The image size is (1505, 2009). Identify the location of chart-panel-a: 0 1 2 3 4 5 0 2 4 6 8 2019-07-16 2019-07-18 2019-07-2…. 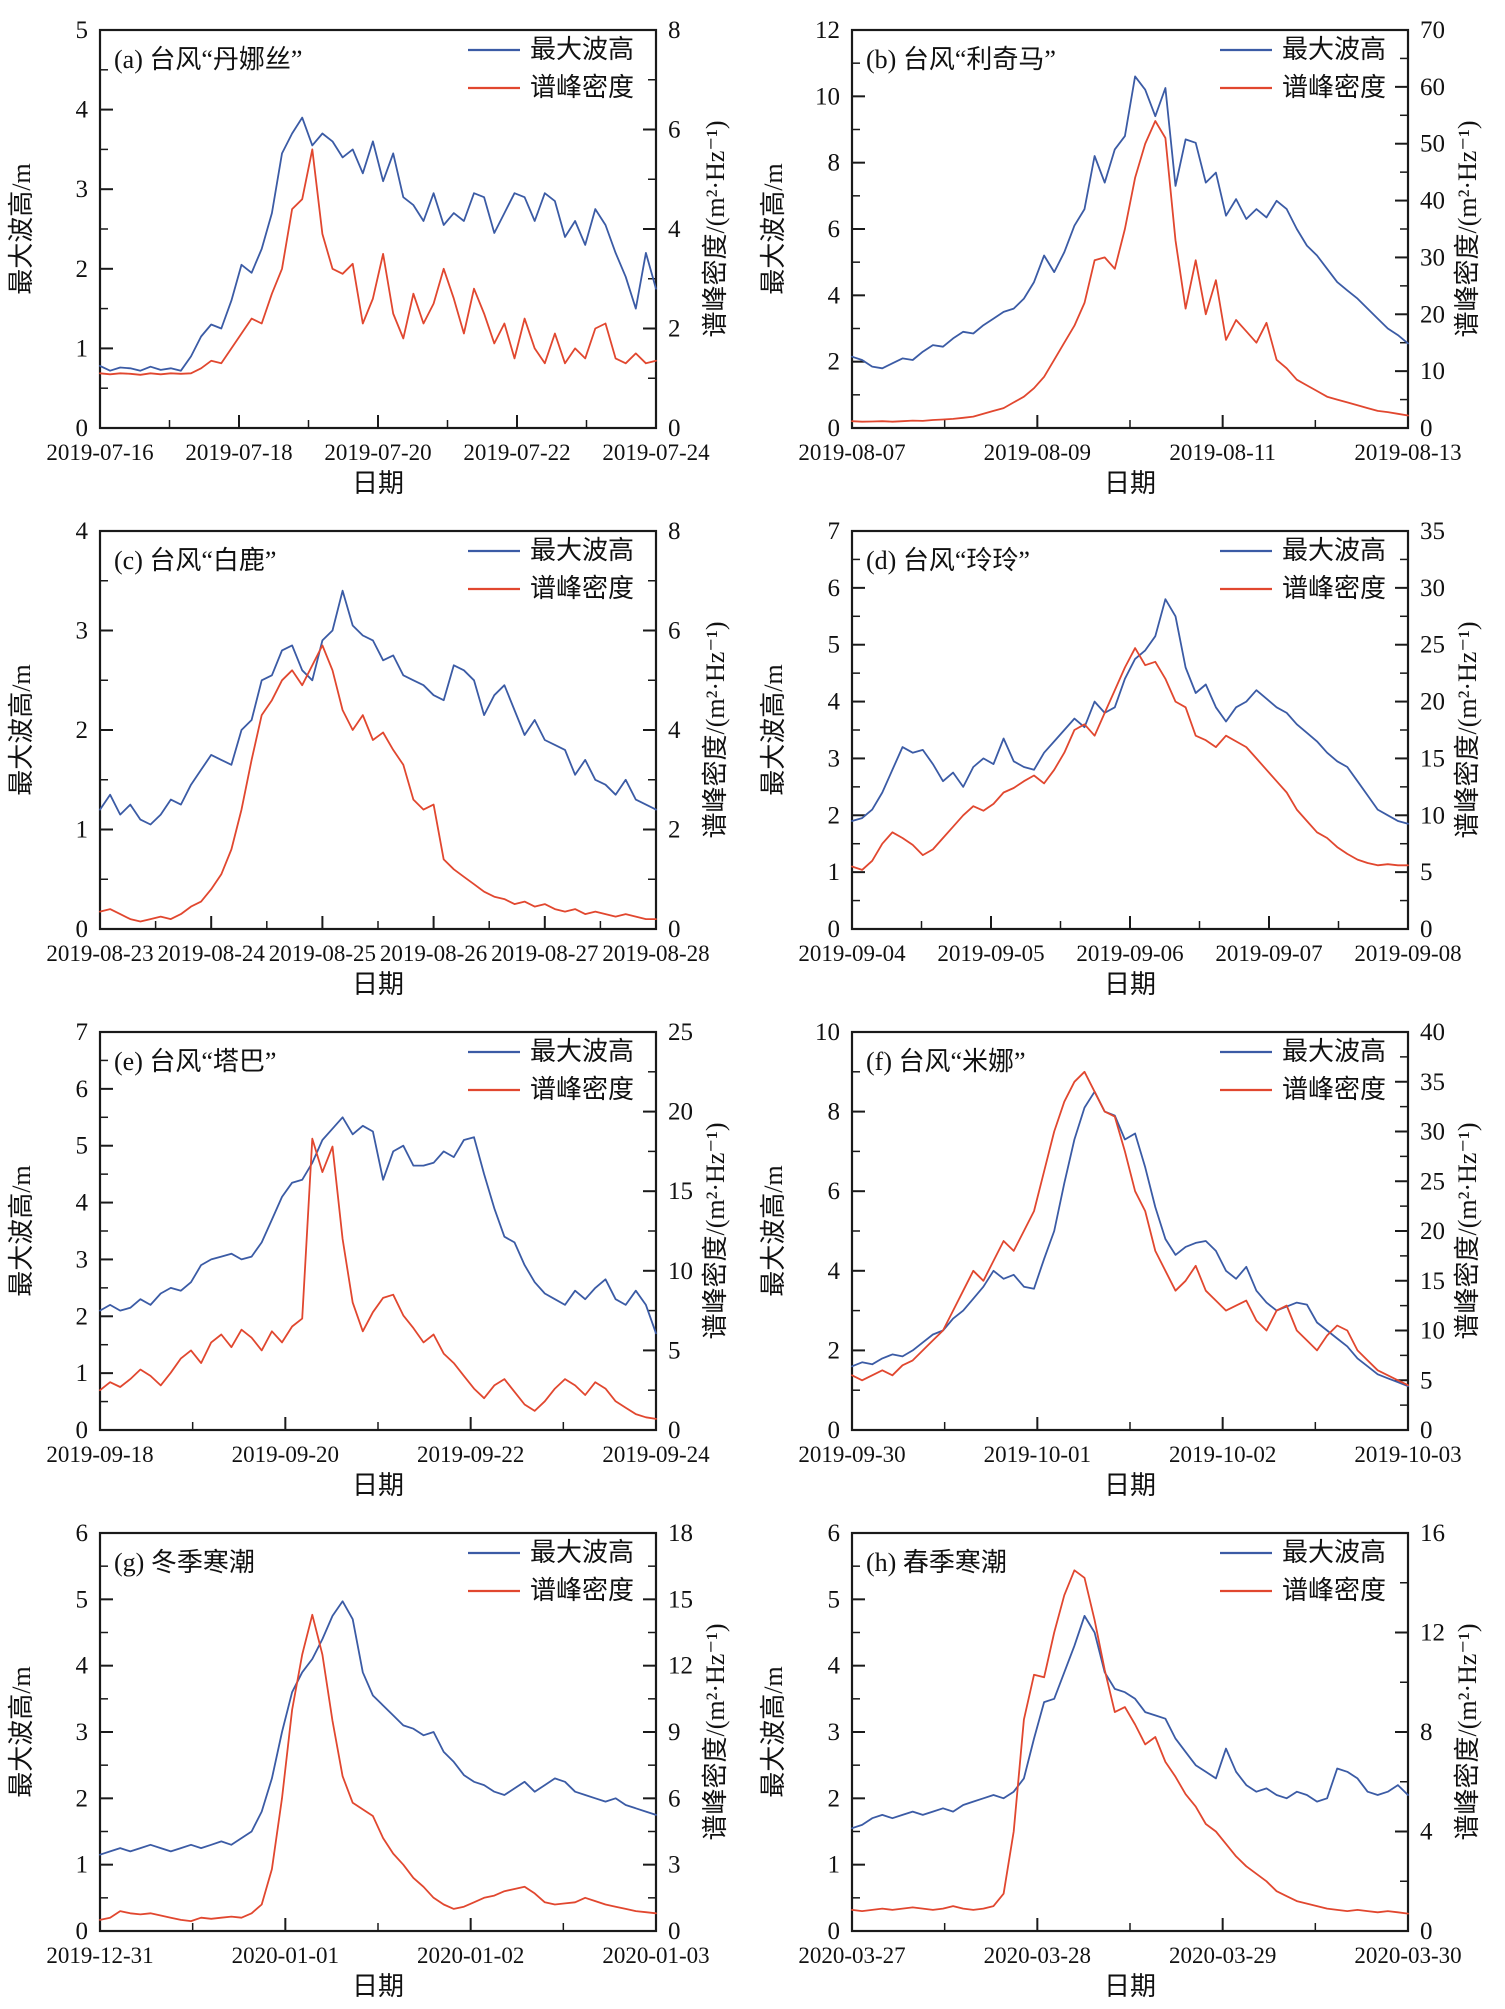
(376, 250).